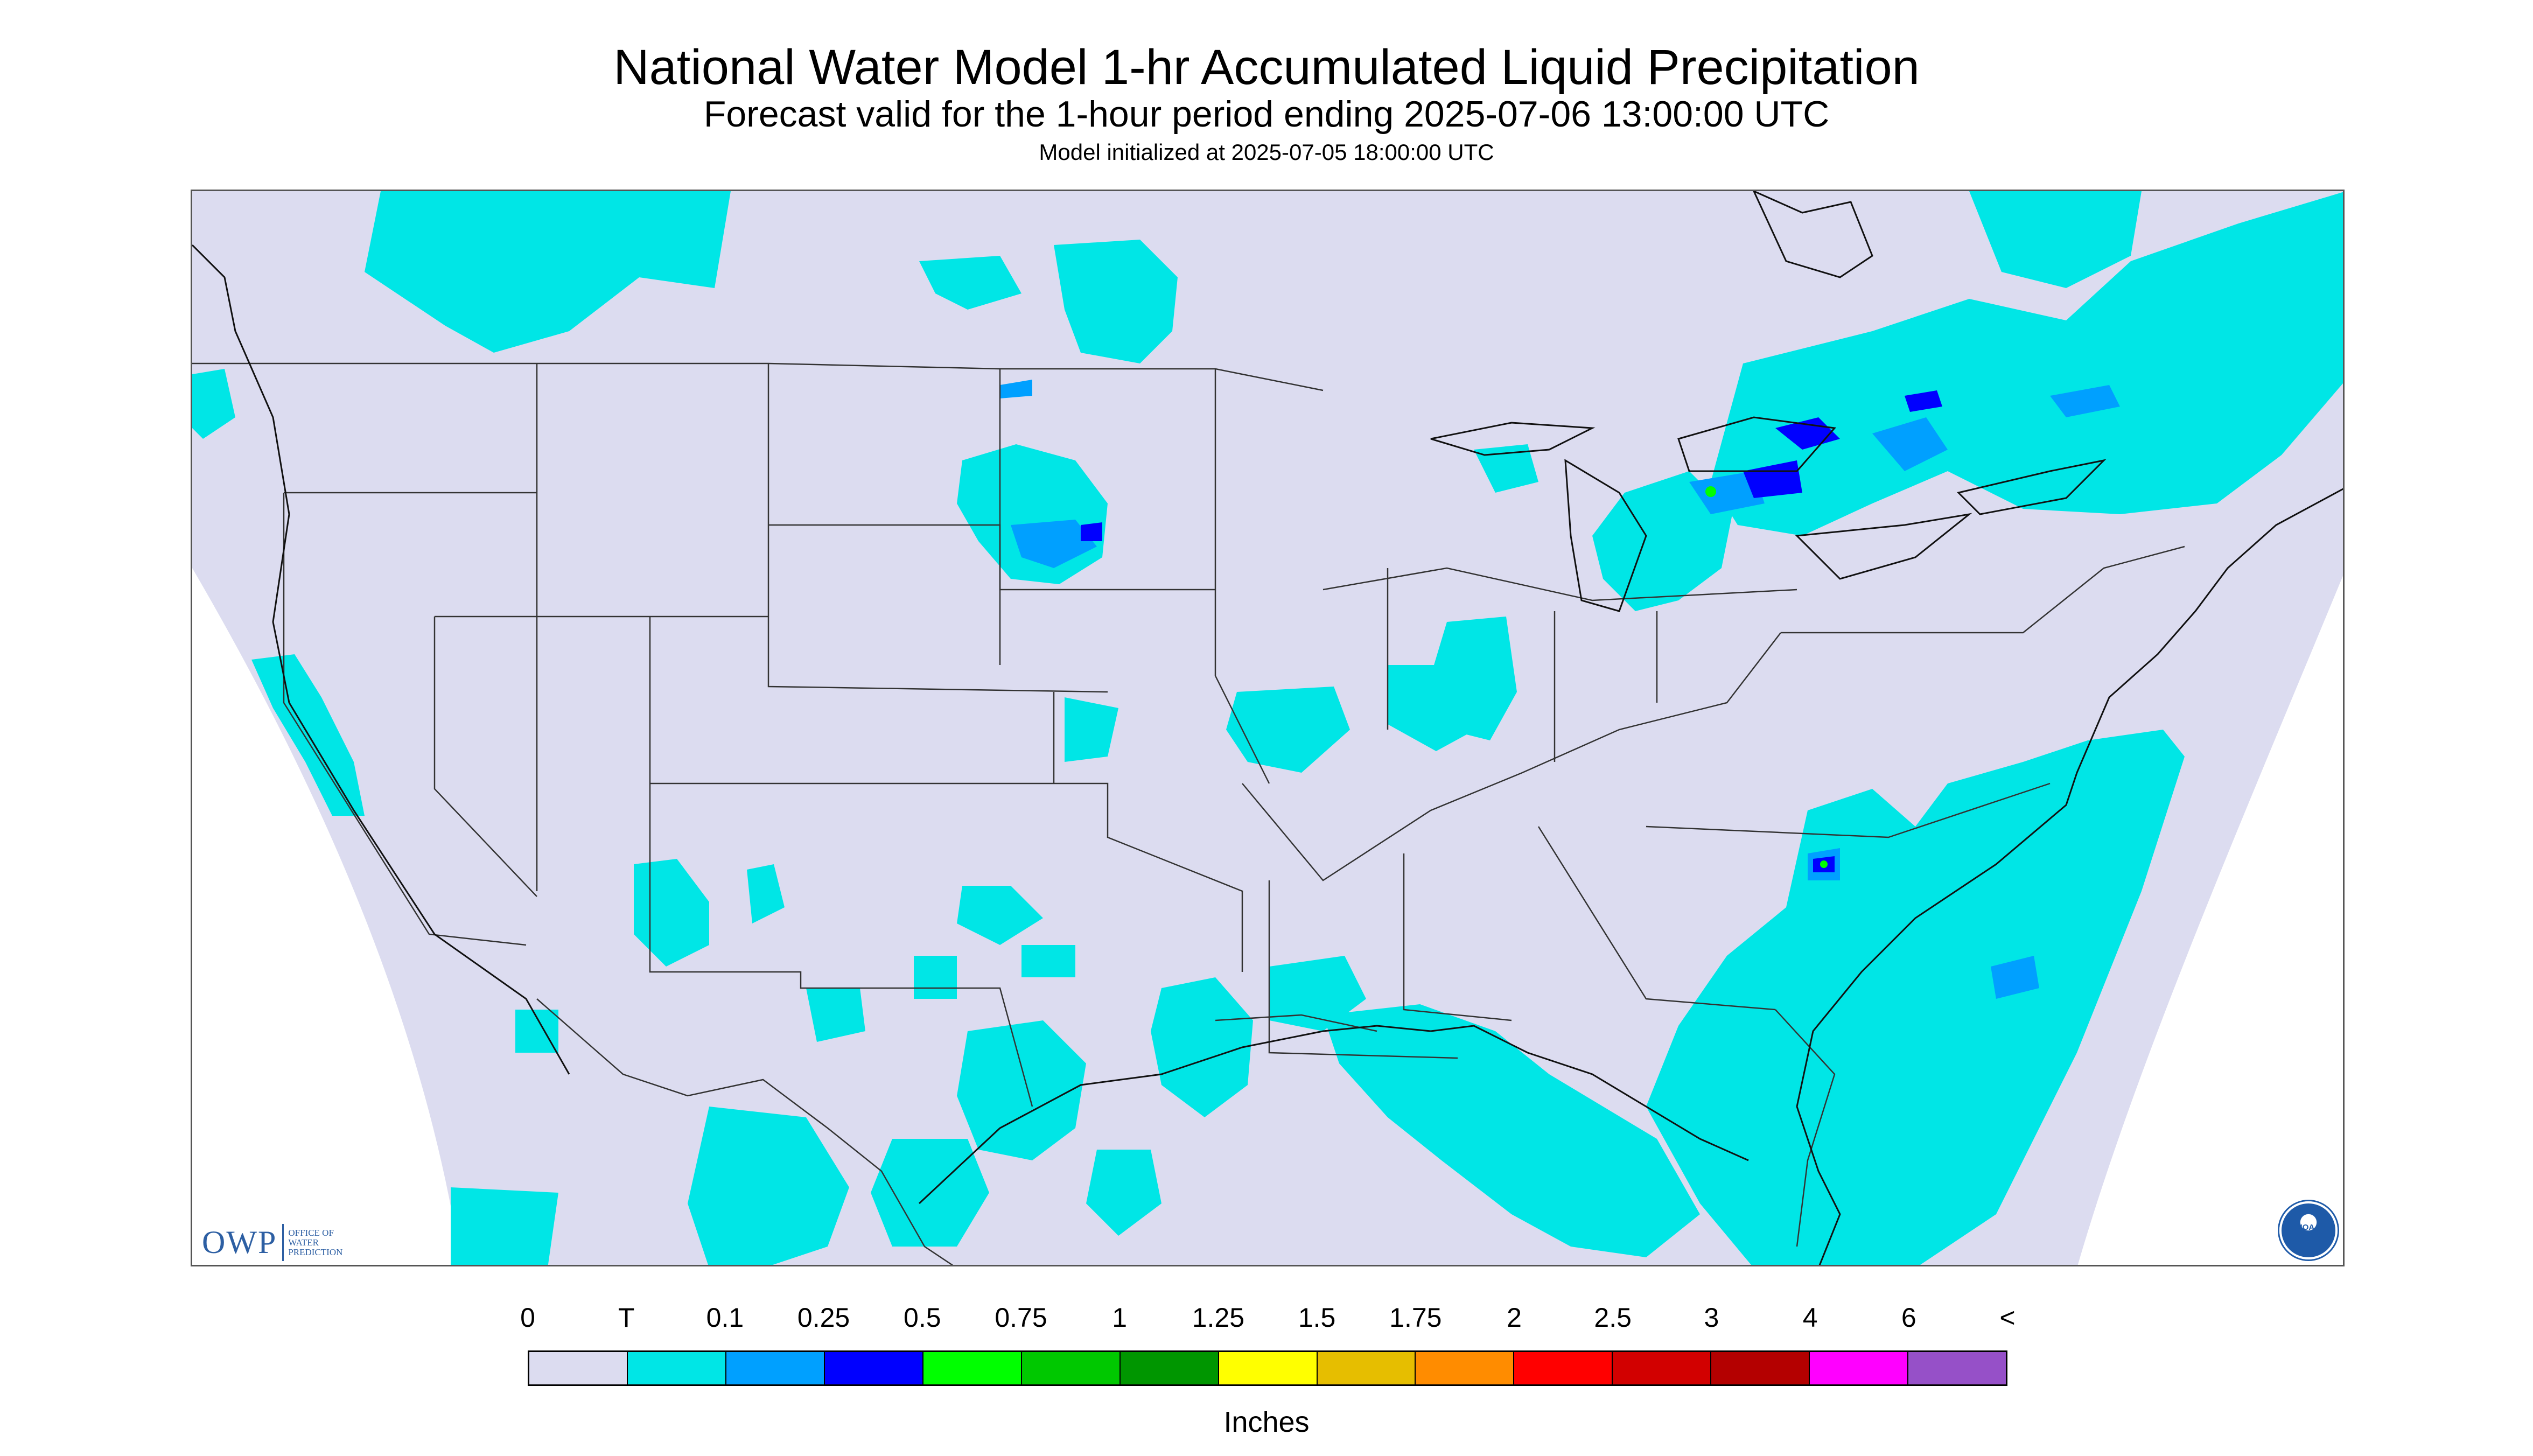 The image size is (2533, 1456). I want to click on legend-tick-label: 2, so click(1515, 1318).